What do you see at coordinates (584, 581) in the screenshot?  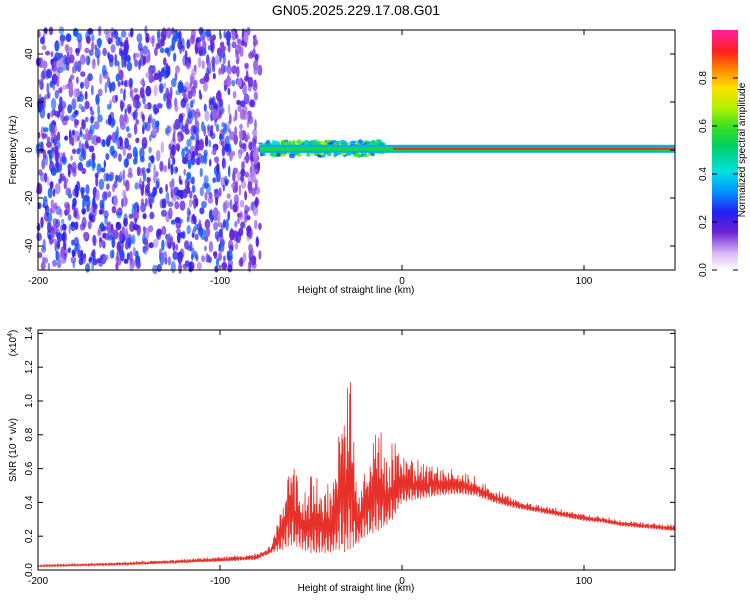 I see `snr-x-tick-label: 100` at bounding box center [584, 581].